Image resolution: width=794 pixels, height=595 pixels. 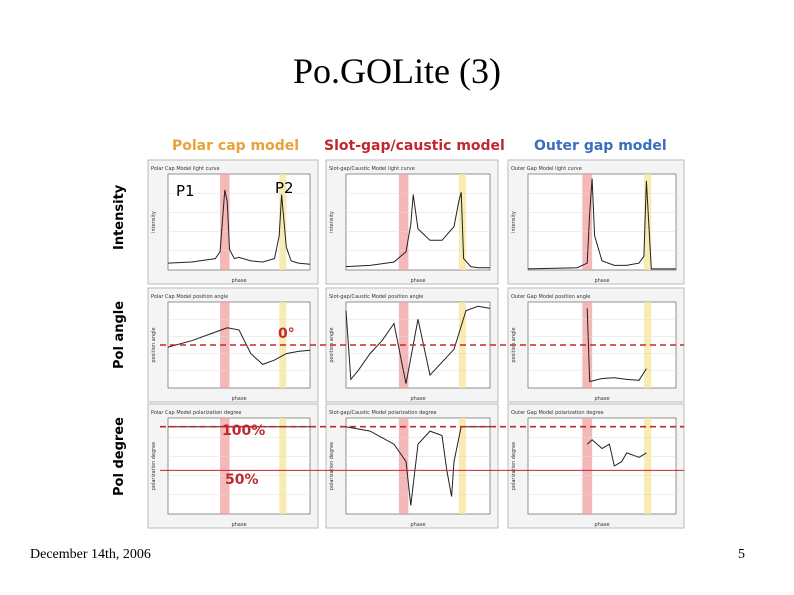 What do you see at coordinates (185, 191) in the screenshot?
I see `annotation-p1: P1` at bounding box center [185, 191].